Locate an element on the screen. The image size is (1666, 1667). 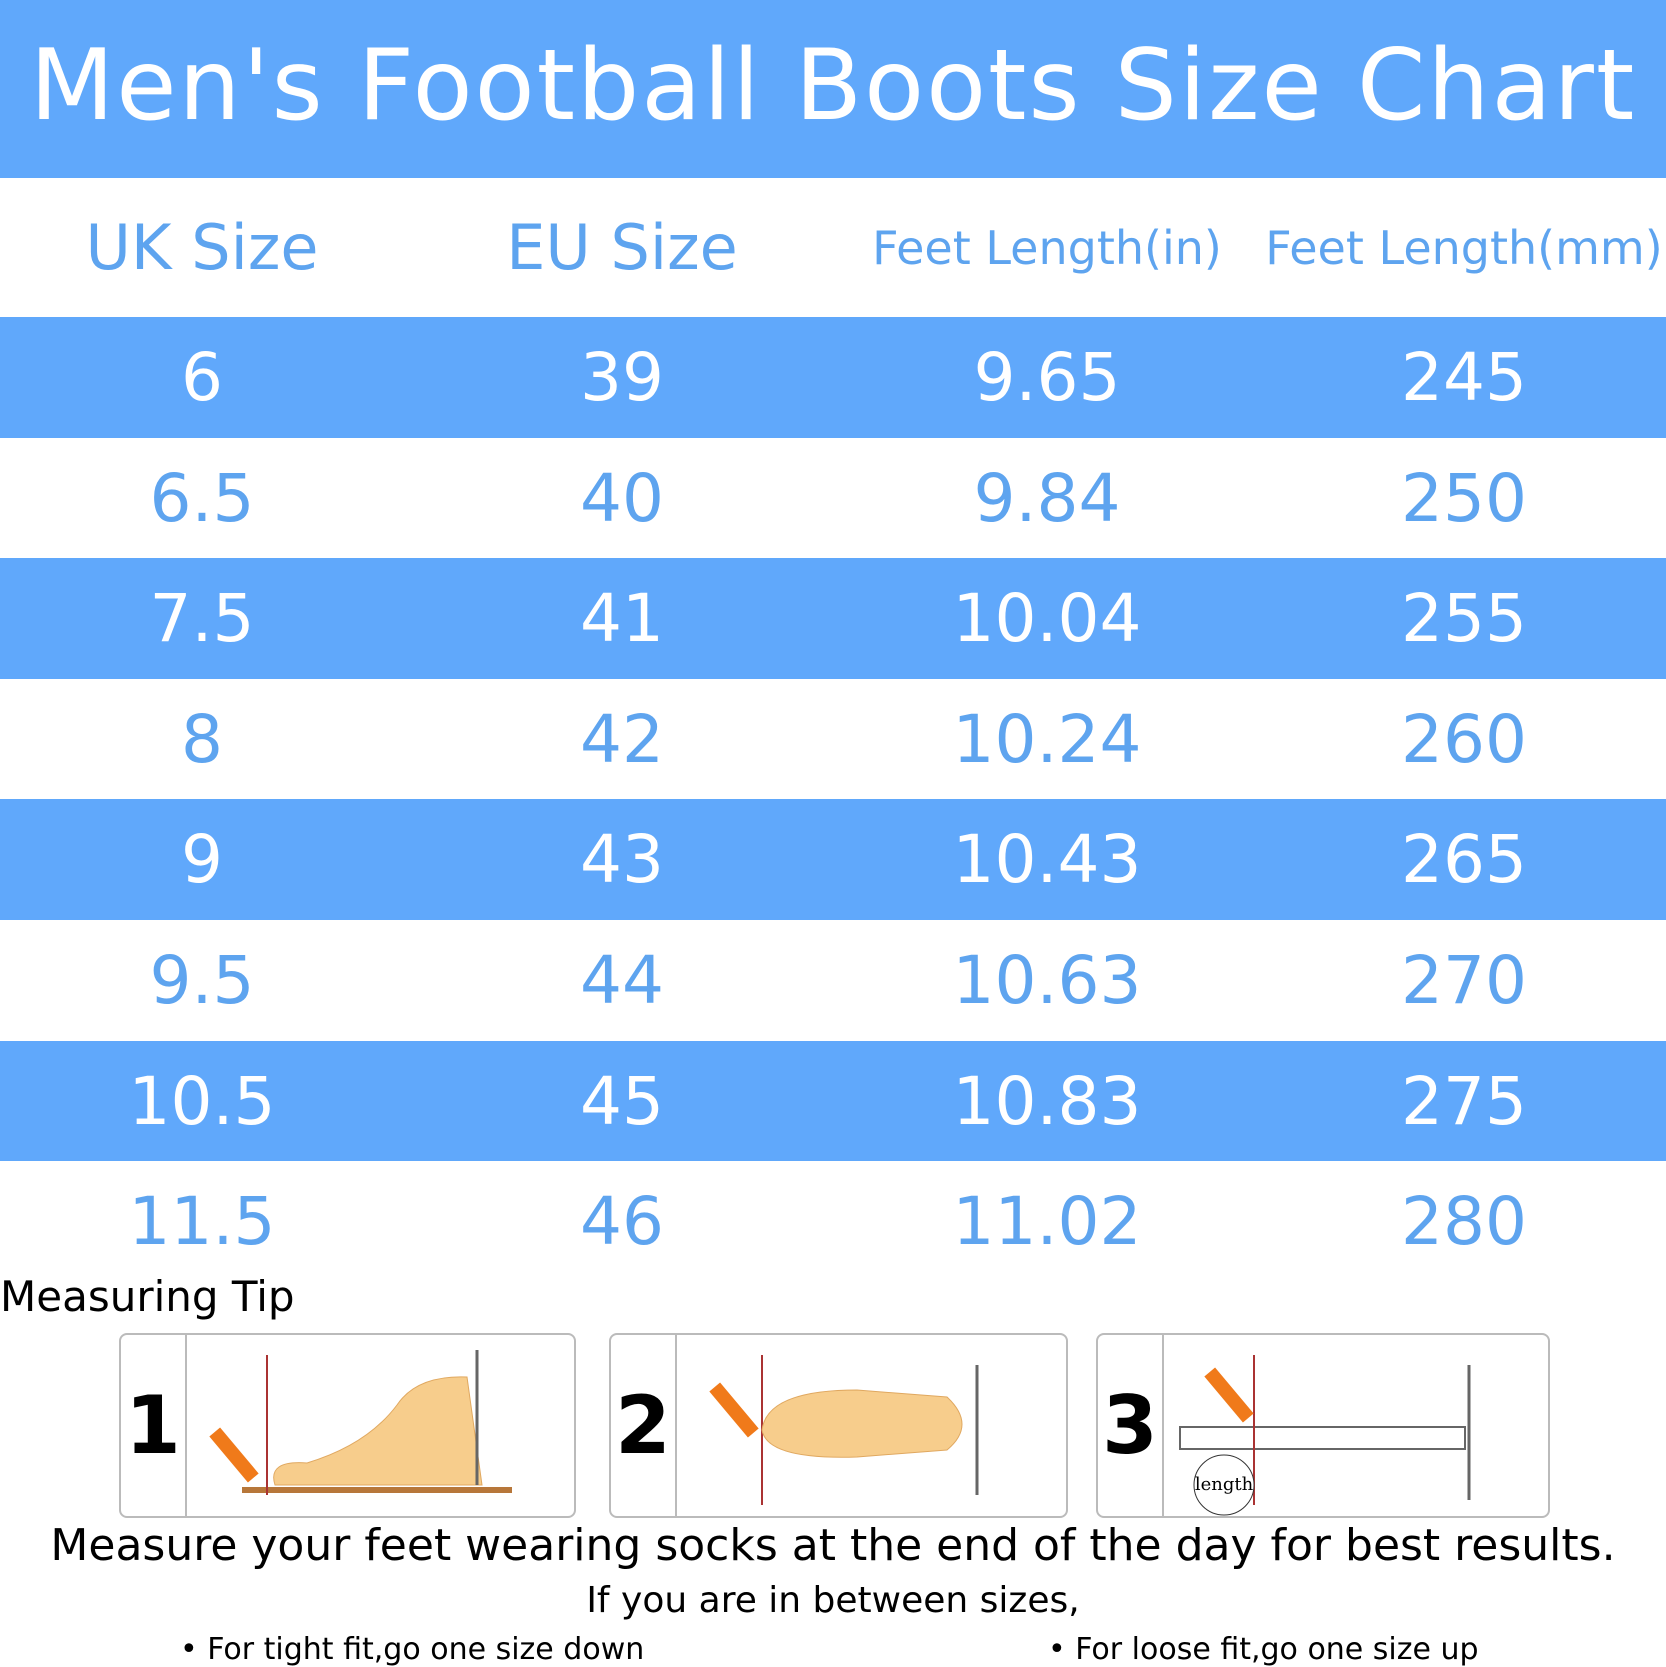
column-header: UK Size is located at coordinates (202, 247).